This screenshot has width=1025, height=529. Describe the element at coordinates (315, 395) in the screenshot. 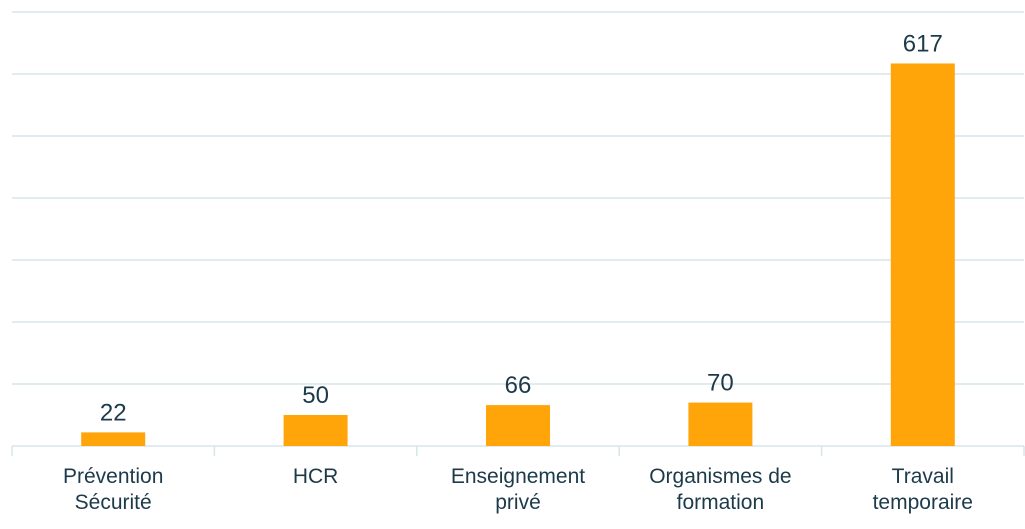

I see `value-label: 50` at that location.